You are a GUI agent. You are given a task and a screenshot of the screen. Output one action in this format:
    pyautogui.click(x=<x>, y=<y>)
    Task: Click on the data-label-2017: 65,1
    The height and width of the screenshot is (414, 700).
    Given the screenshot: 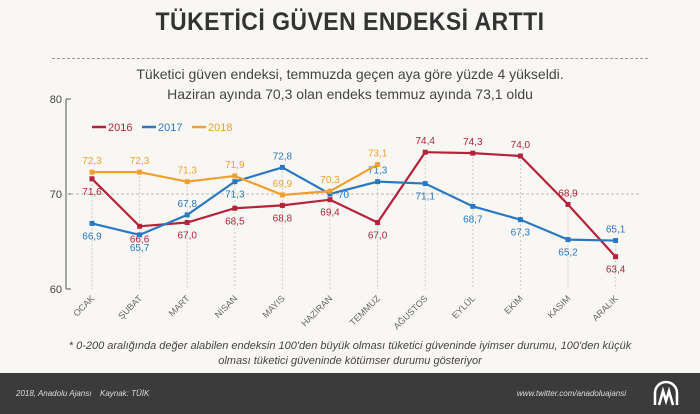 What is the action you would take?
    pyautogui.click(x=616, y=230)
    